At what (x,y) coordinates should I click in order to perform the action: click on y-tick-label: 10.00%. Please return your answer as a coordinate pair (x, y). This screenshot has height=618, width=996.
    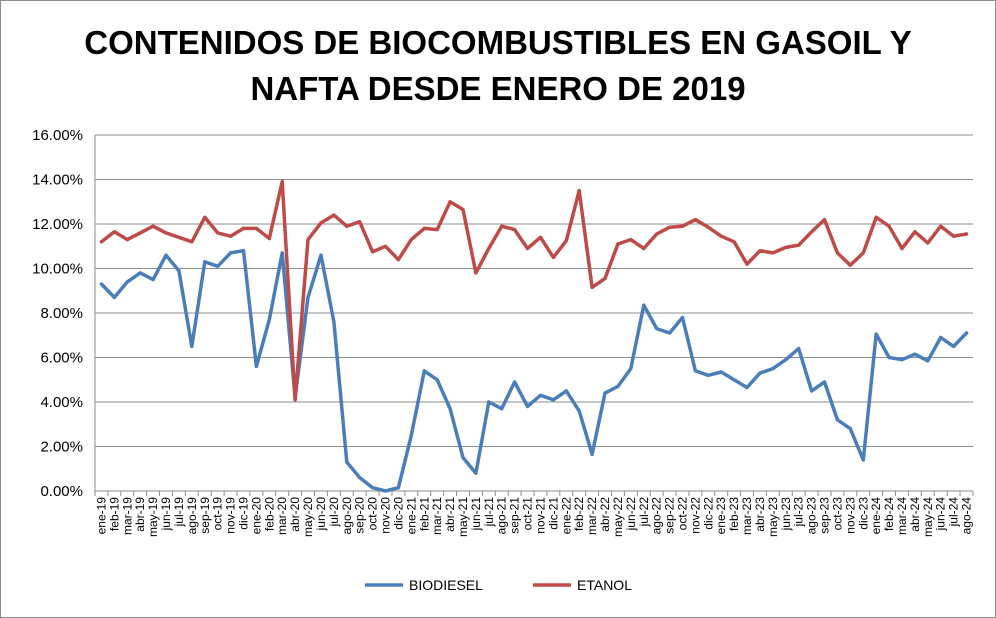
    Looking at the image, I should click on (57, 269).